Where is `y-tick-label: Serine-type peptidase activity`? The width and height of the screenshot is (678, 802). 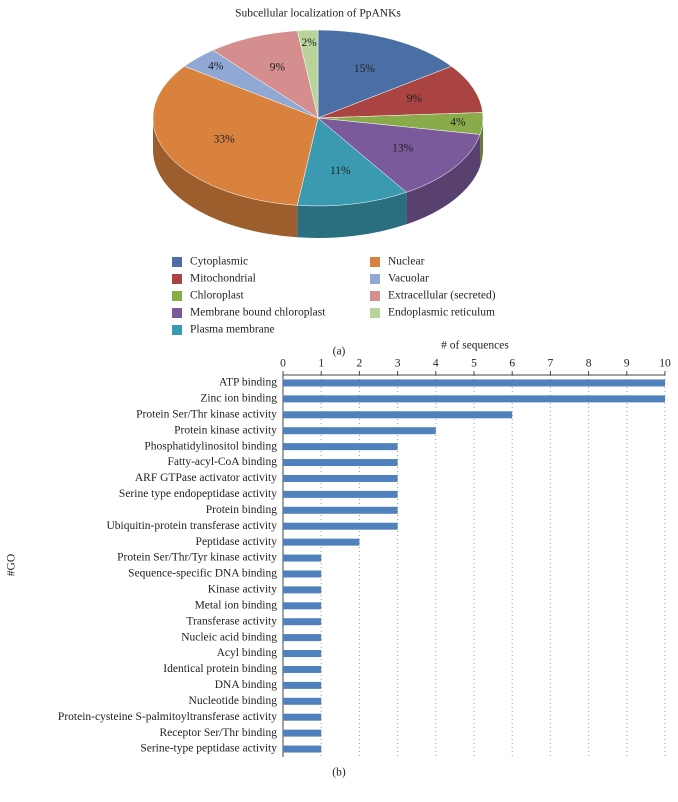
y-tick-label: Serine-type peptidase activity is located at coordinates (208, 749).